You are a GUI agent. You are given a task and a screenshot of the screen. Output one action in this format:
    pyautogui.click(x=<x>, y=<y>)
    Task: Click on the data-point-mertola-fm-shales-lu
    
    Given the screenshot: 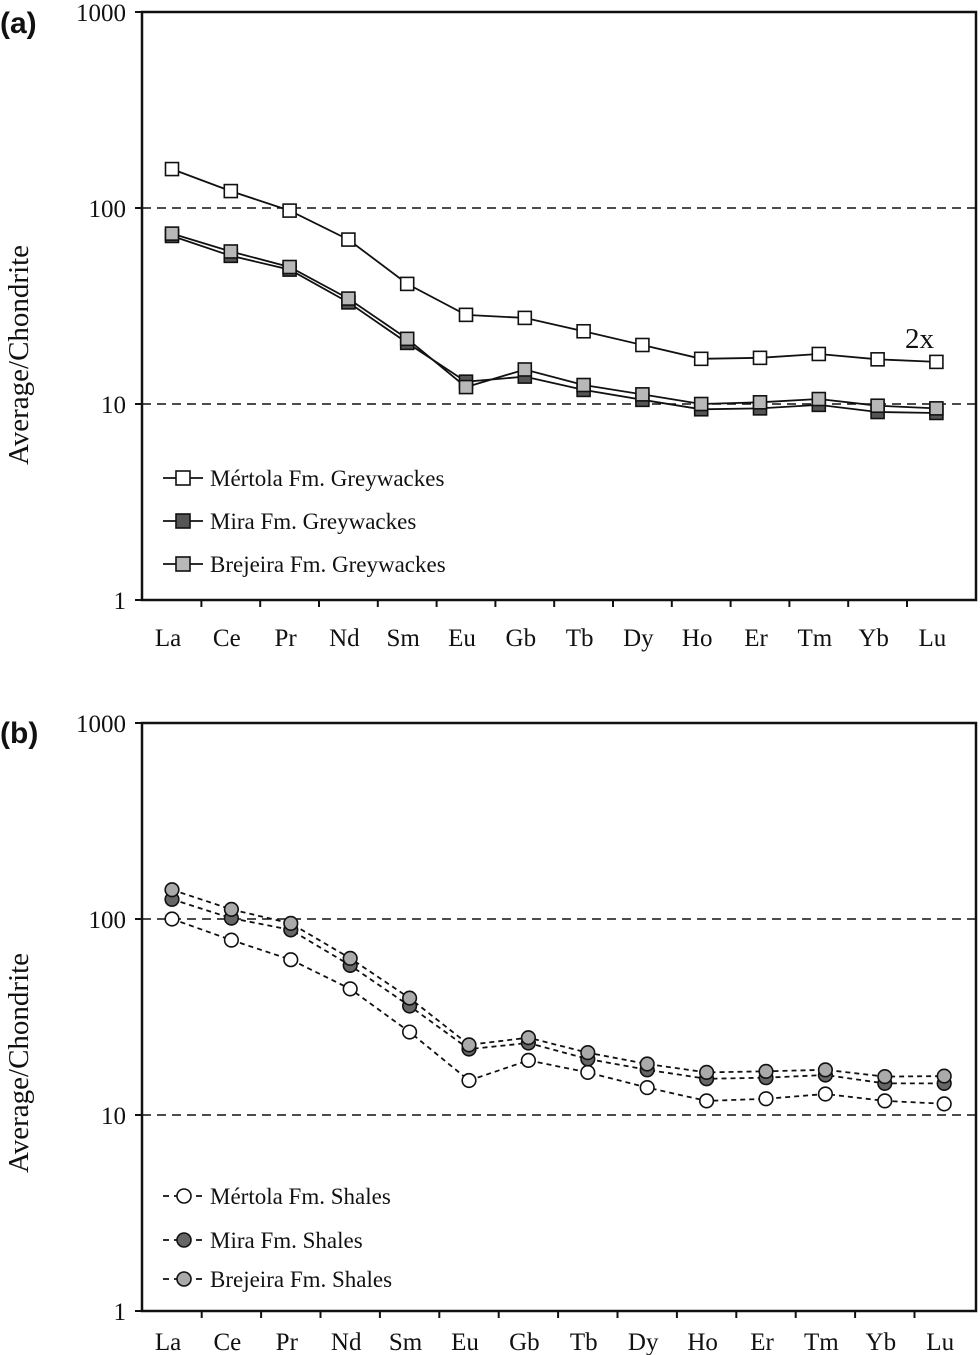 What is the action you would take?
    pyautogui.click(x=944, y=1104)
    